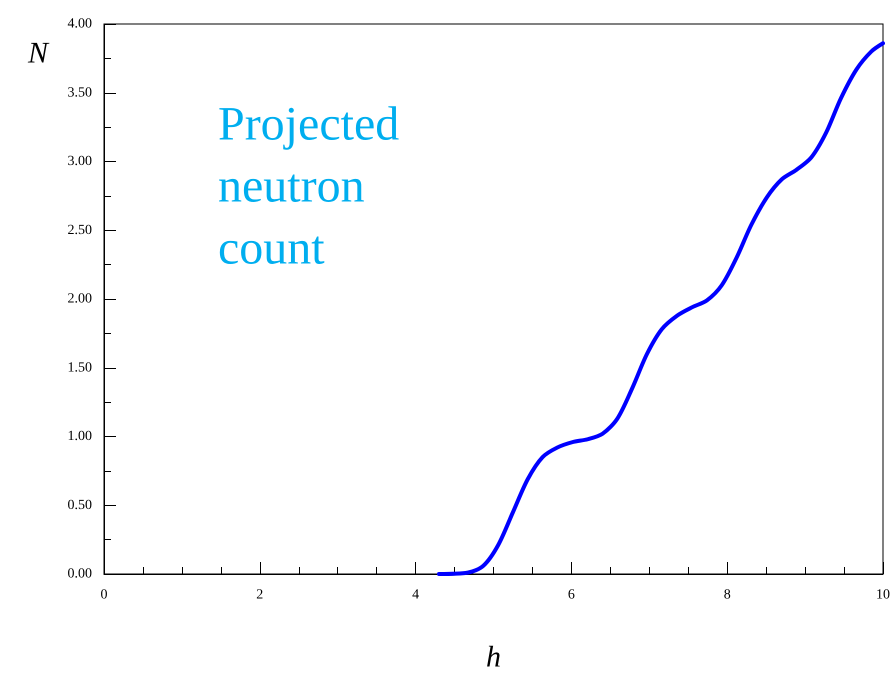 Image resolution: width=893 pixels, height=677 pixels. Describe the element at coordinates (309, 186) in the screenshot. I see `annotation: Projected neutron count` at that location.